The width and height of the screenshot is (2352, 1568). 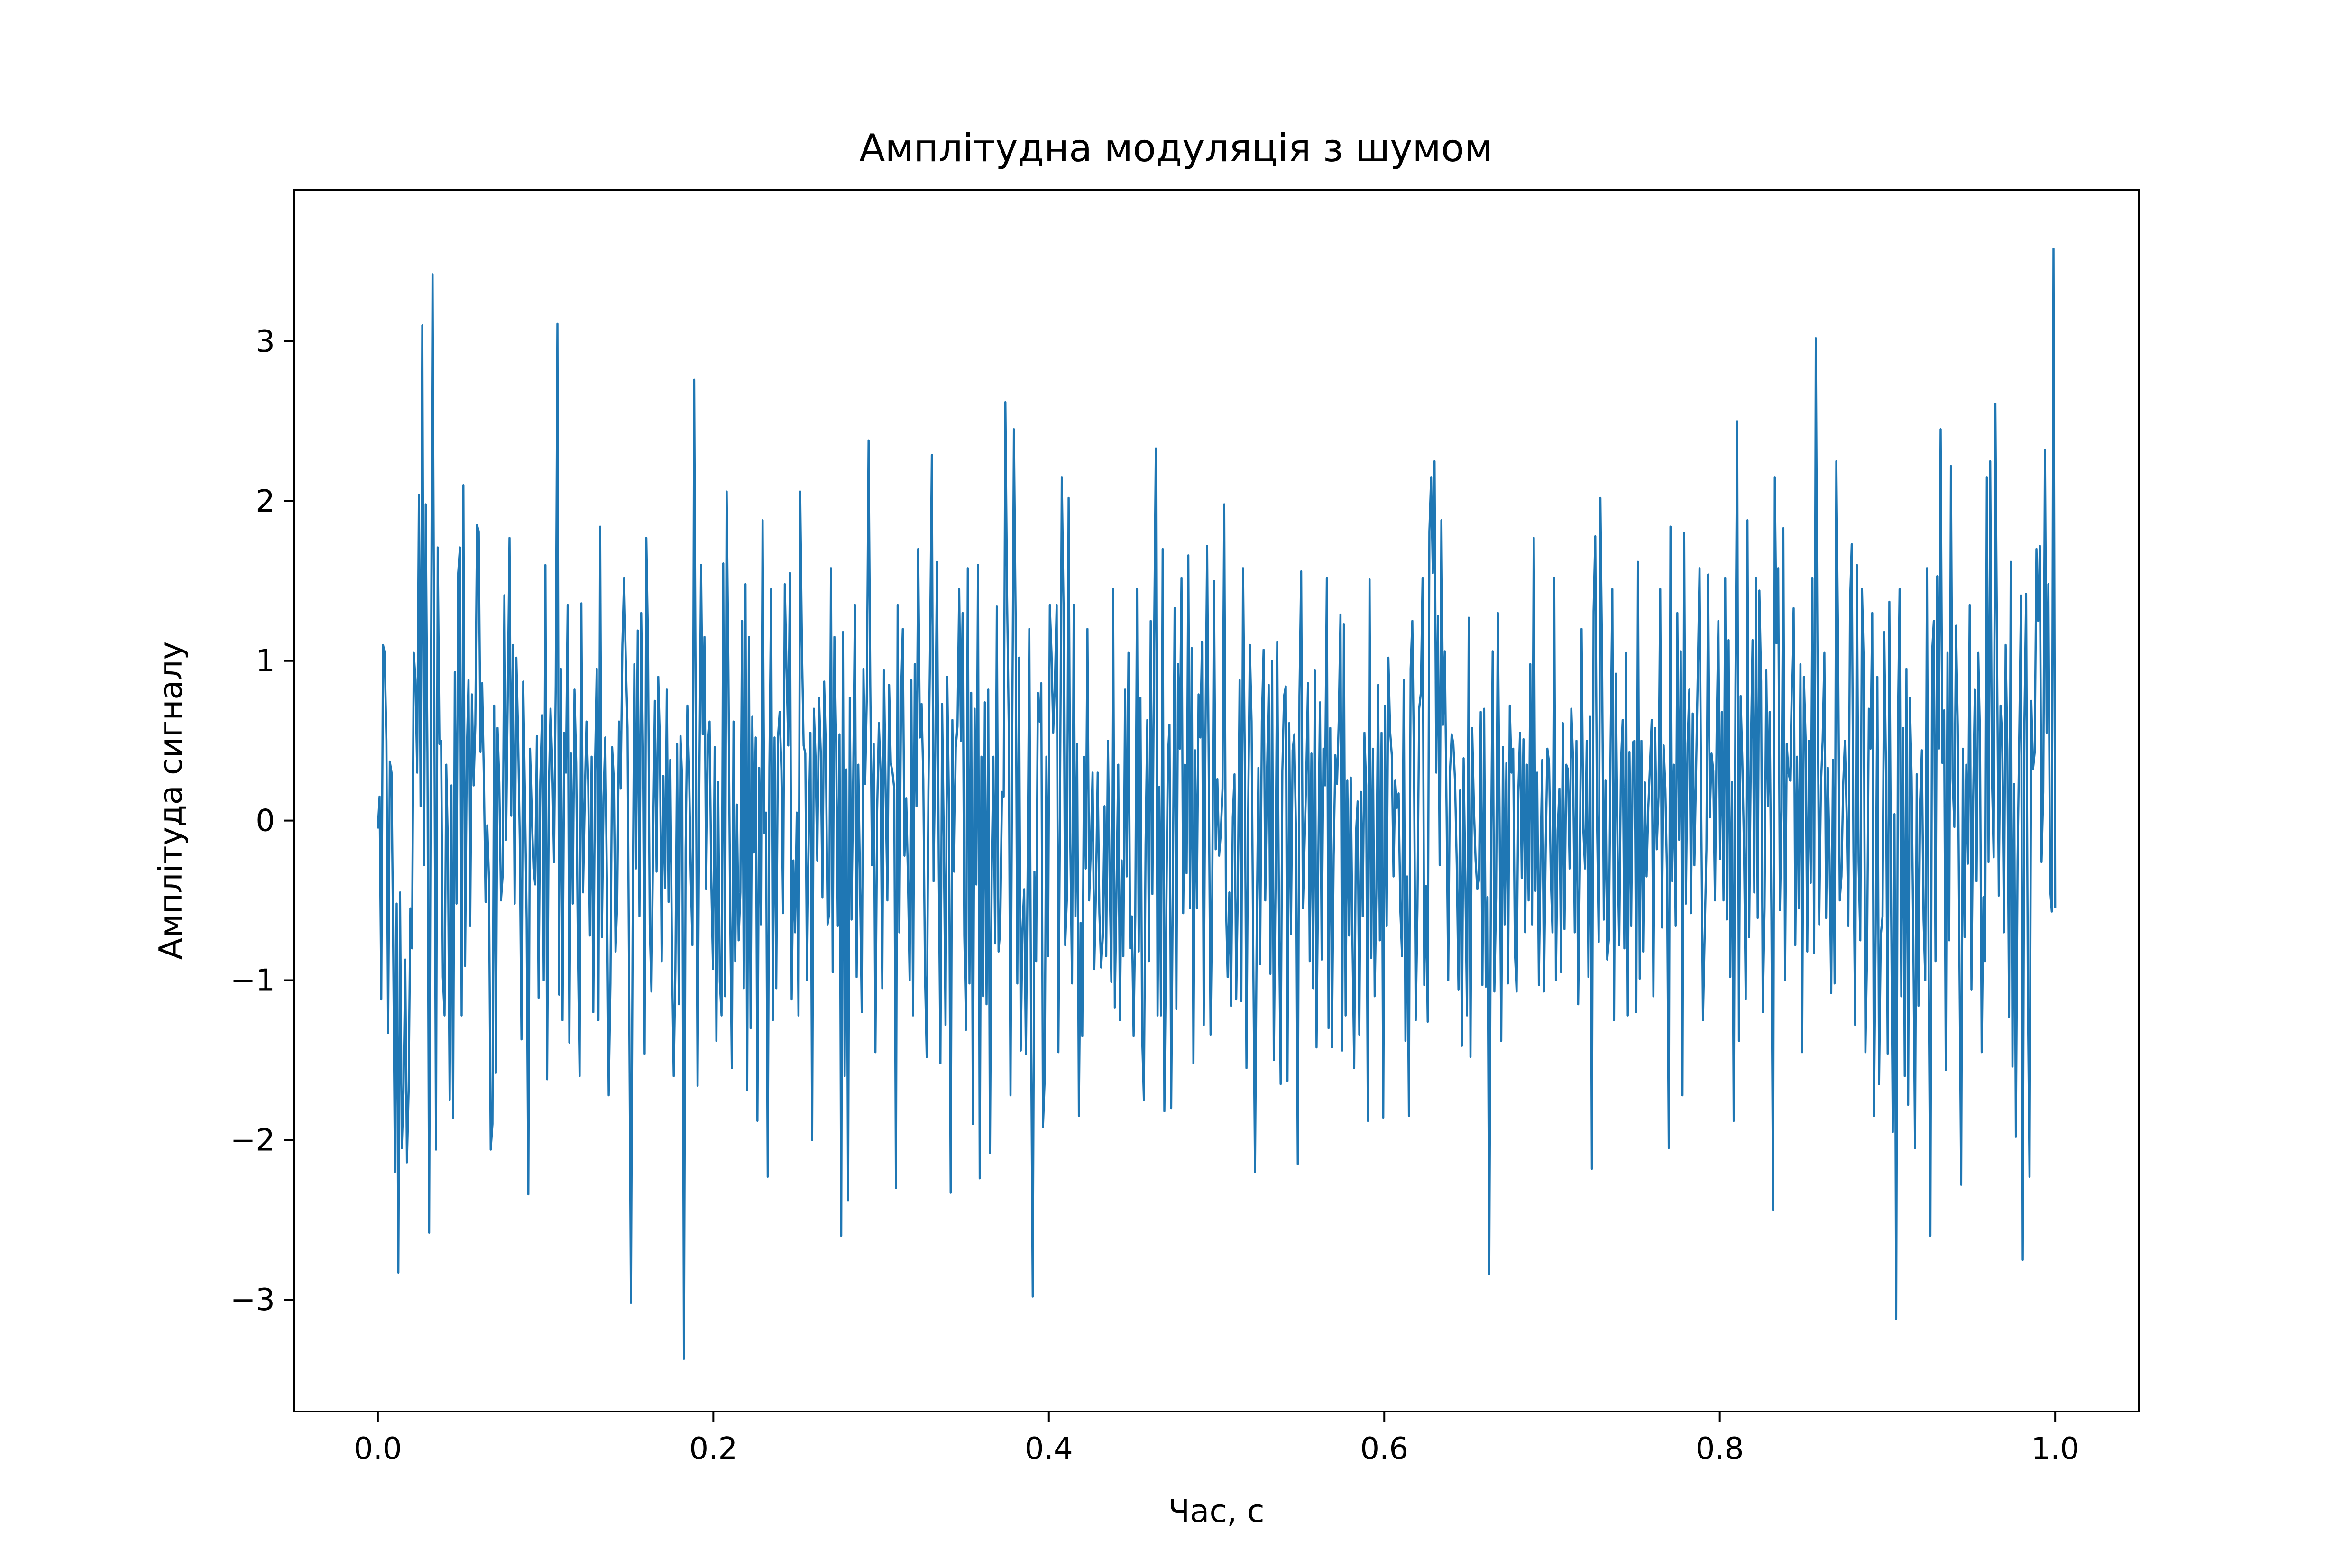 What do you see at coordinates (252, 980) in the screenshot?
I see `y-tick-label: −1` at bounding box center [252, 980].